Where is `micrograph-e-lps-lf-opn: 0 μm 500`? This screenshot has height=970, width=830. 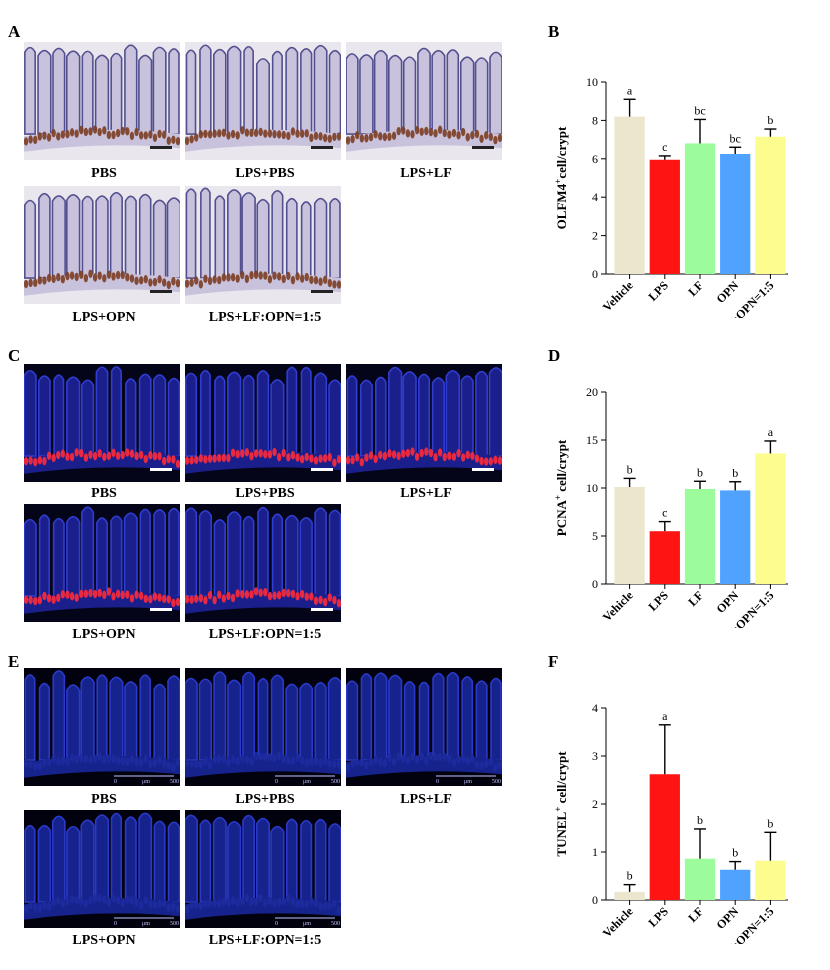
micrograph-e-lps-lf-opn: 0 μm 500 is located at coordinates (263, 869).